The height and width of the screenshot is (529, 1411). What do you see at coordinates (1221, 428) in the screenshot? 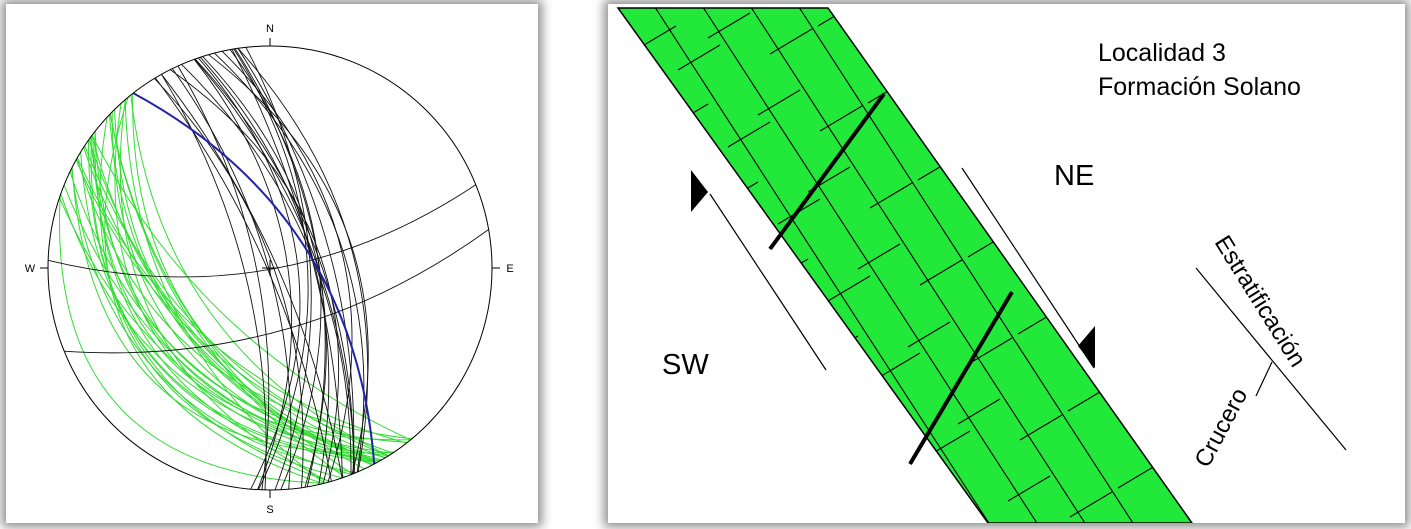
I see `cleavage-legend-label: Crucero` at bounding box center [1221, 428].